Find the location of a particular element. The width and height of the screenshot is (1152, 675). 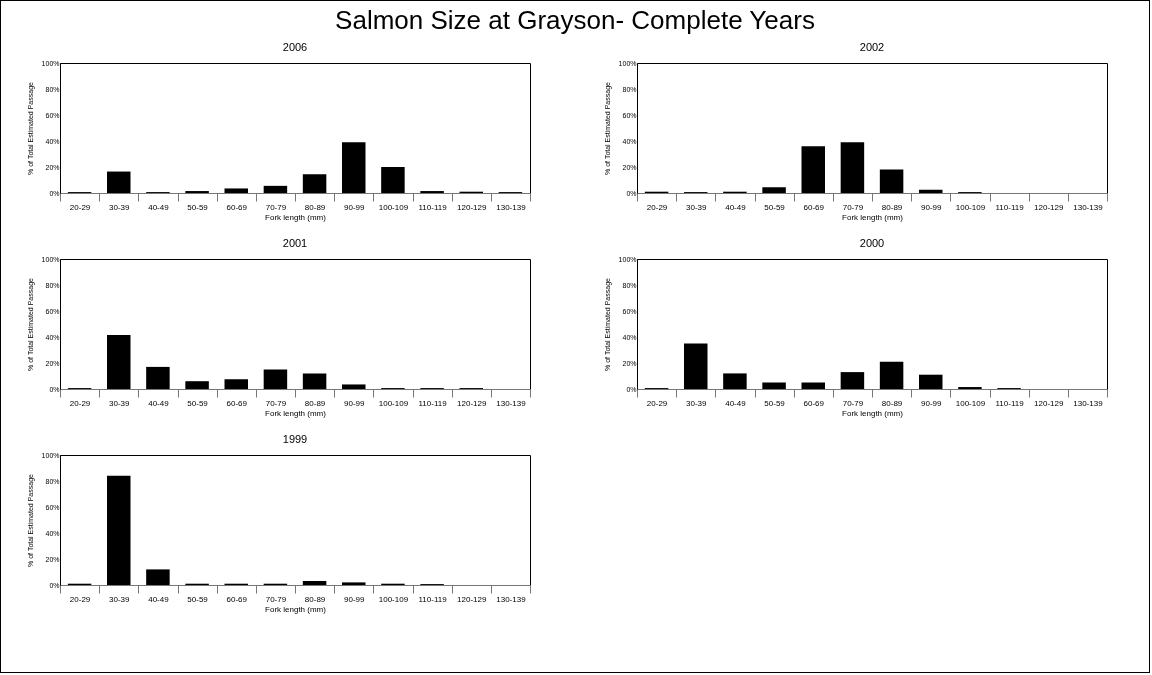

chart-title: 1999 is located at coordinates (295, 439).